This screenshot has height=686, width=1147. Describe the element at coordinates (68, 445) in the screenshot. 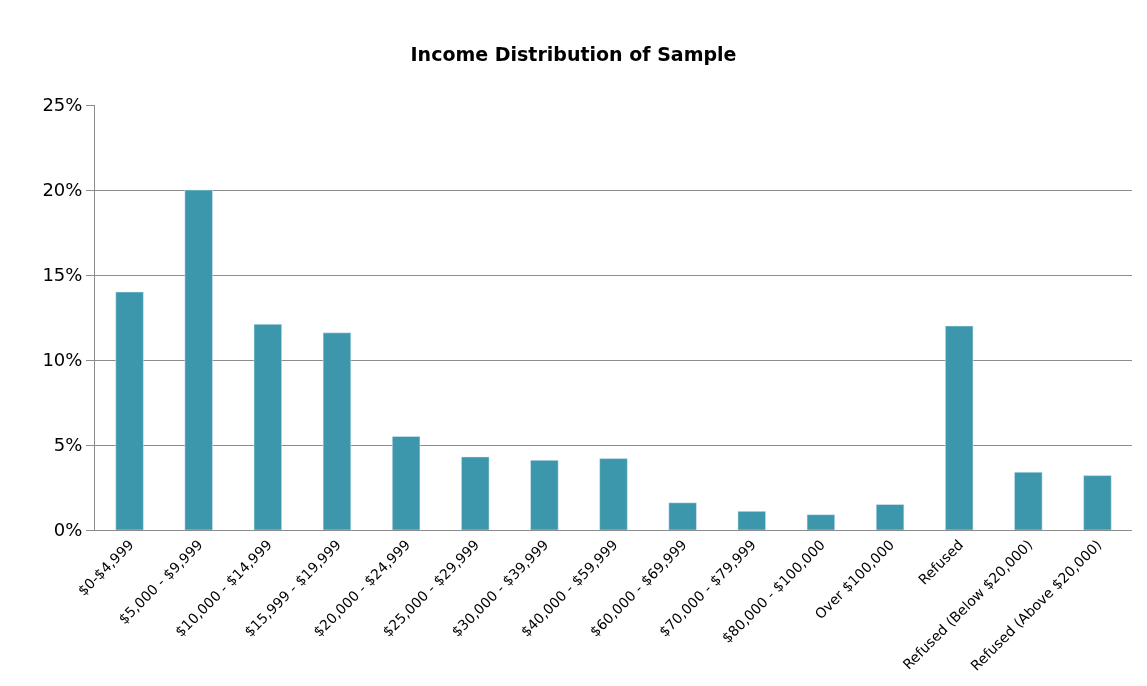

I see `y-tick-label: 5%` at that location.